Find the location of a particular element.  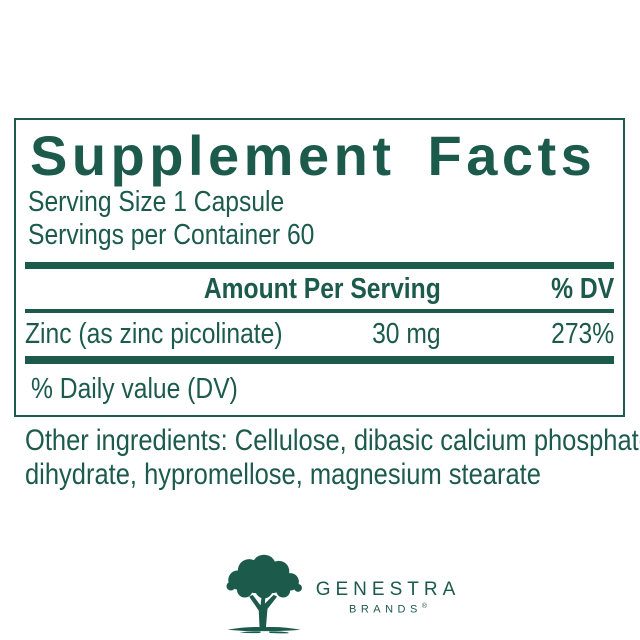

brand-logo: GENESTRA BRANDS® is located at coordinates (330, 594).